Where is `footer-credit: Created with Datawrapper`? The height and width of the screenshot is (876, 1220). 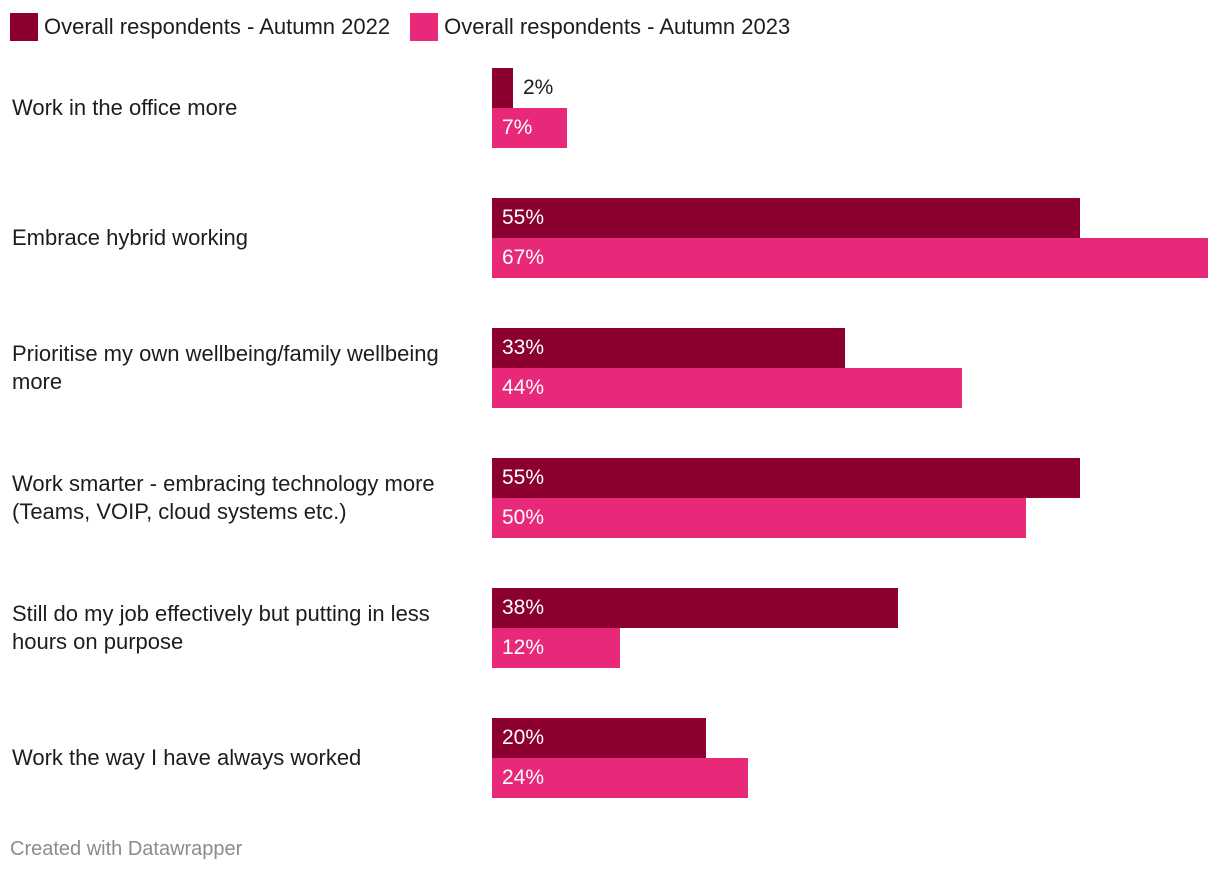 footer-credit: Created with Datawrapper is located at coordinates (126, 849).